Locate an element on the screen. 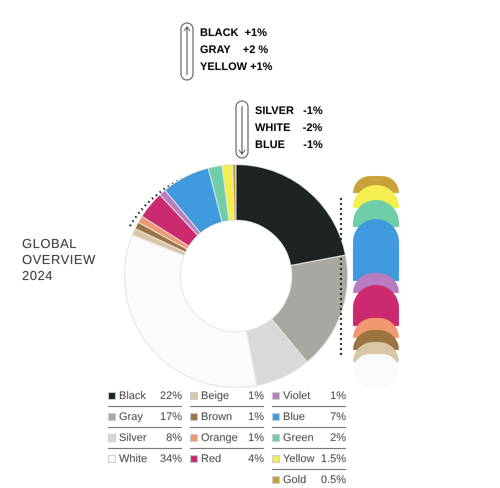 The image size is (500, 488). data-label: 34% is located at coordinates (171, 459).